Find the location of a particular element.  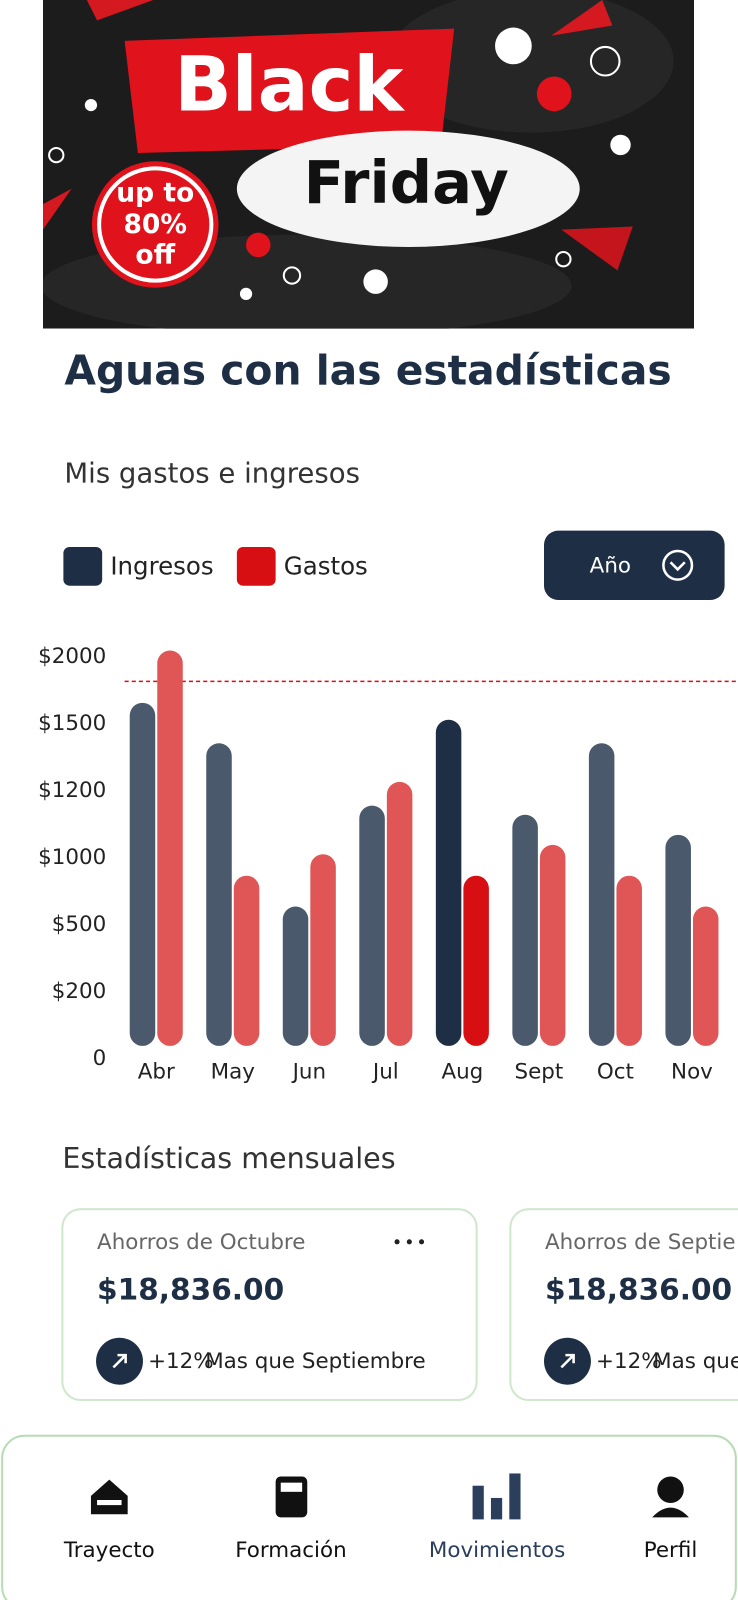

badge-text: 80% is located at coordinates (154, 224).